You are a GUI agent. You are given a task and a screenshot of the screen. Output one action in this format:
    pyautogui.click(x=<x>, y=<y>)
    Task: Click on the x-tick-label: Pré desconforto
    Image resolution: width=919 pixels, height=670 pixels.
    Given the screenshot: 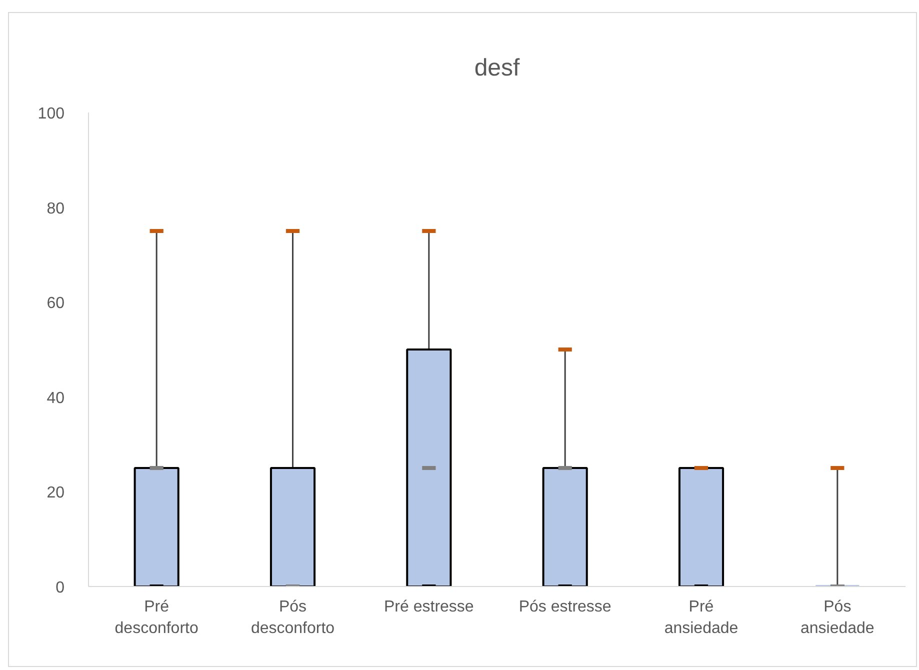 What is the action you would take?
    pyautogui.click(x=156, y=617)
    